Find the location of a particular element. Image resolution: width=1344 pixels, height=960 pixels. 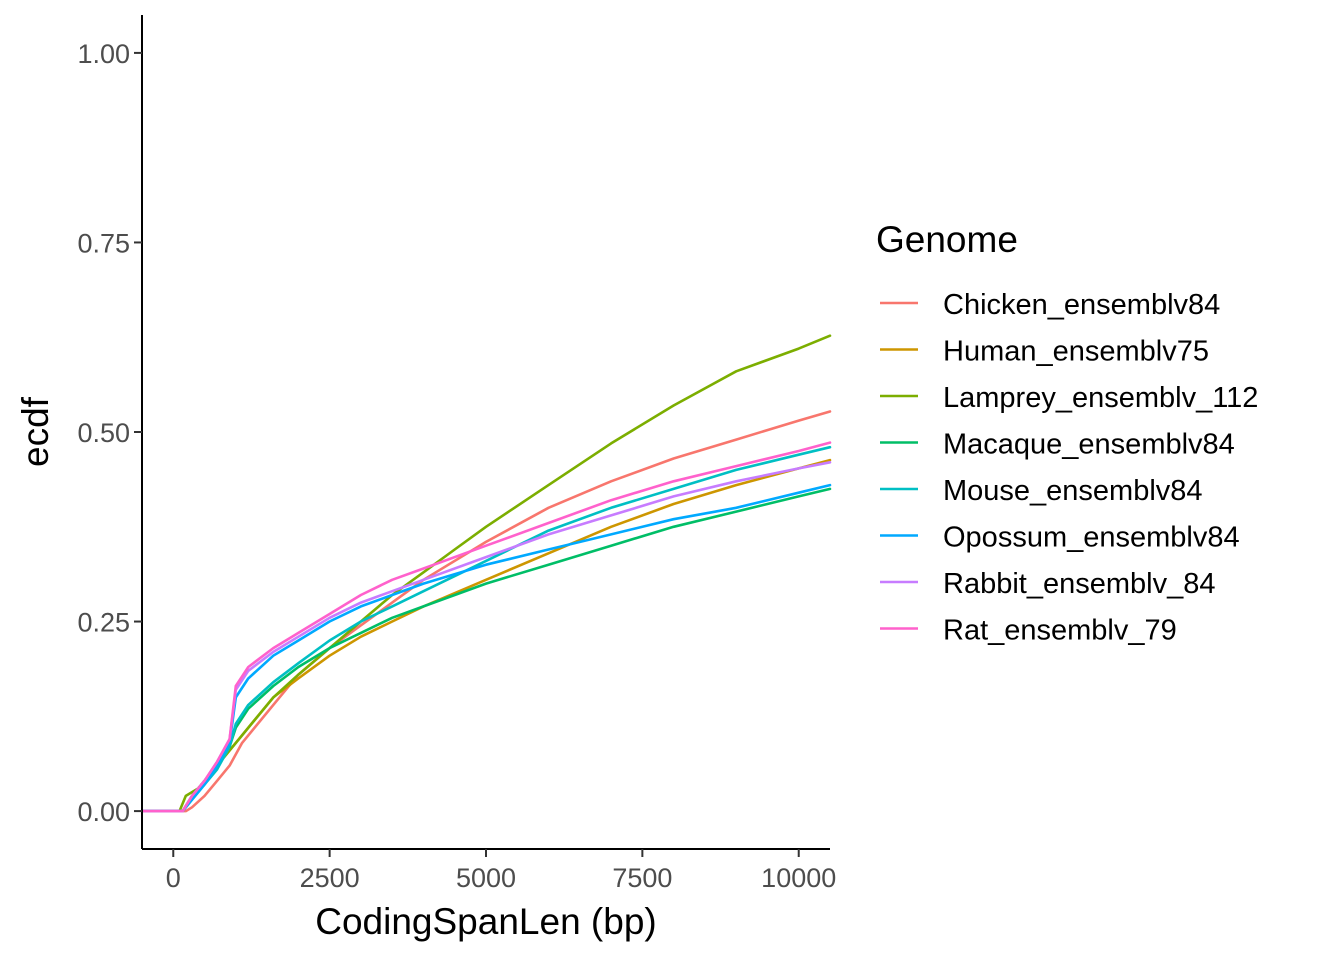

y-tick-label: 0.25 is located at coordinates (103, 623).